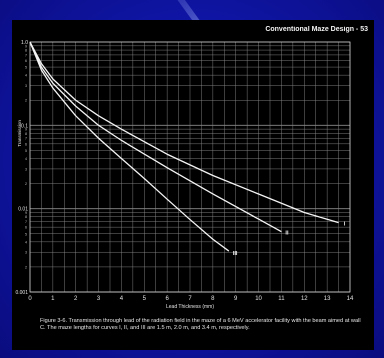  Describe the element at coordinates (281, 299) in the screenshot. I see `x-tick-label: 11` at that location.